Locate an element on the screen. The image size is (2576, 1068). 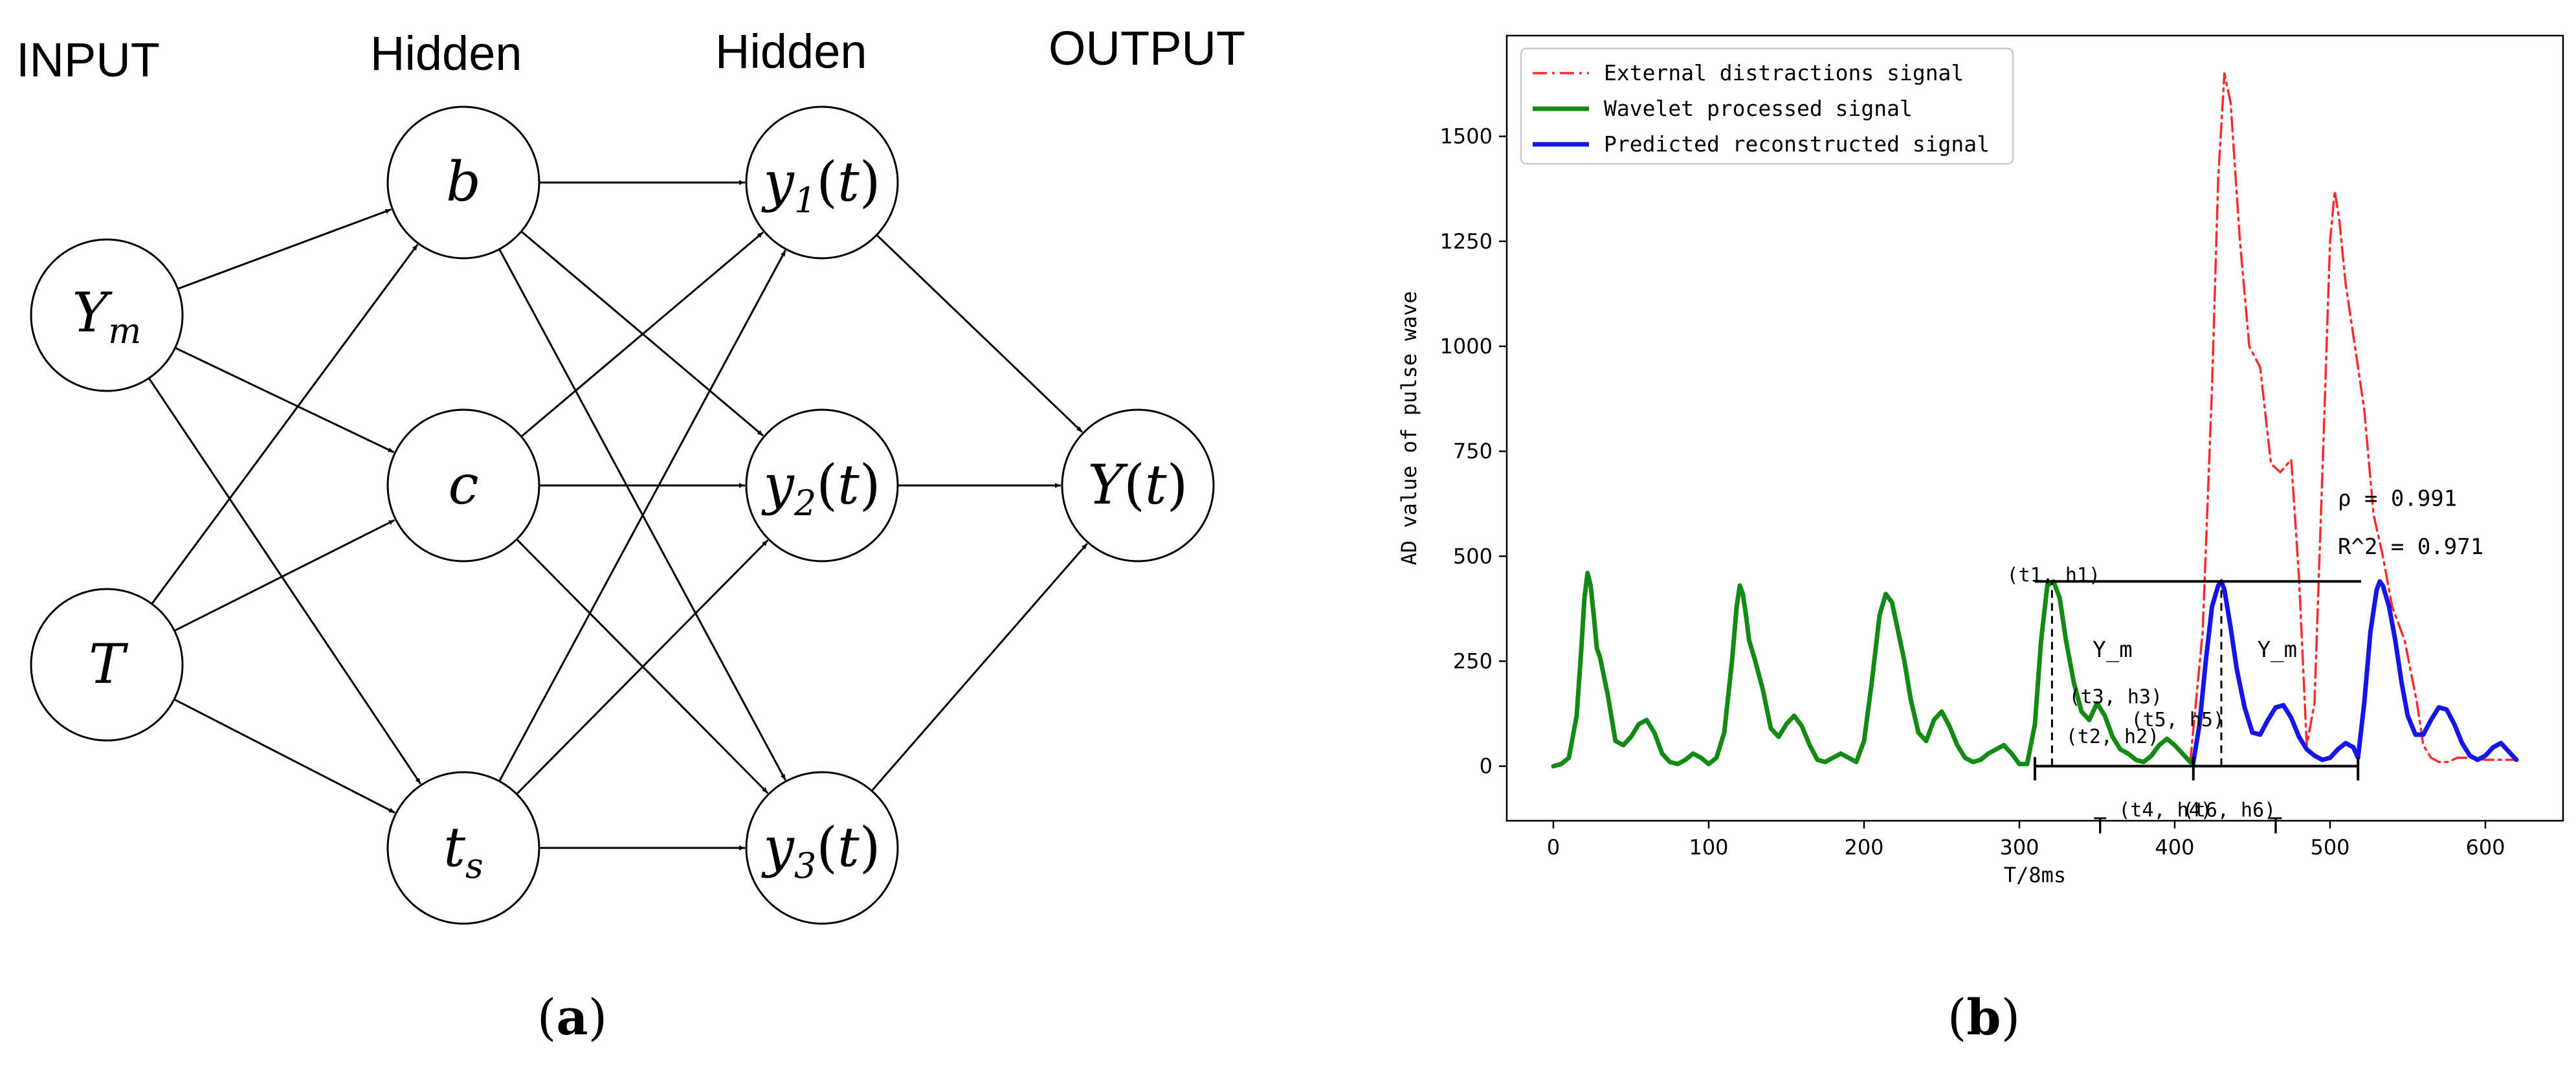
annotation-label: (t6, h6) is located at coordinates (2229, 810).